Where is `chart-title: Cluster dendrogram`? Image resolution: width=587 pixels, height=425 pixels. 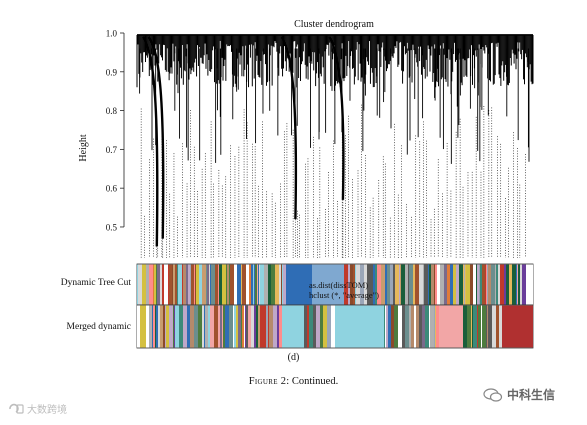 chart-title: Cluster dendrogram is located at coordinates (334, 24).